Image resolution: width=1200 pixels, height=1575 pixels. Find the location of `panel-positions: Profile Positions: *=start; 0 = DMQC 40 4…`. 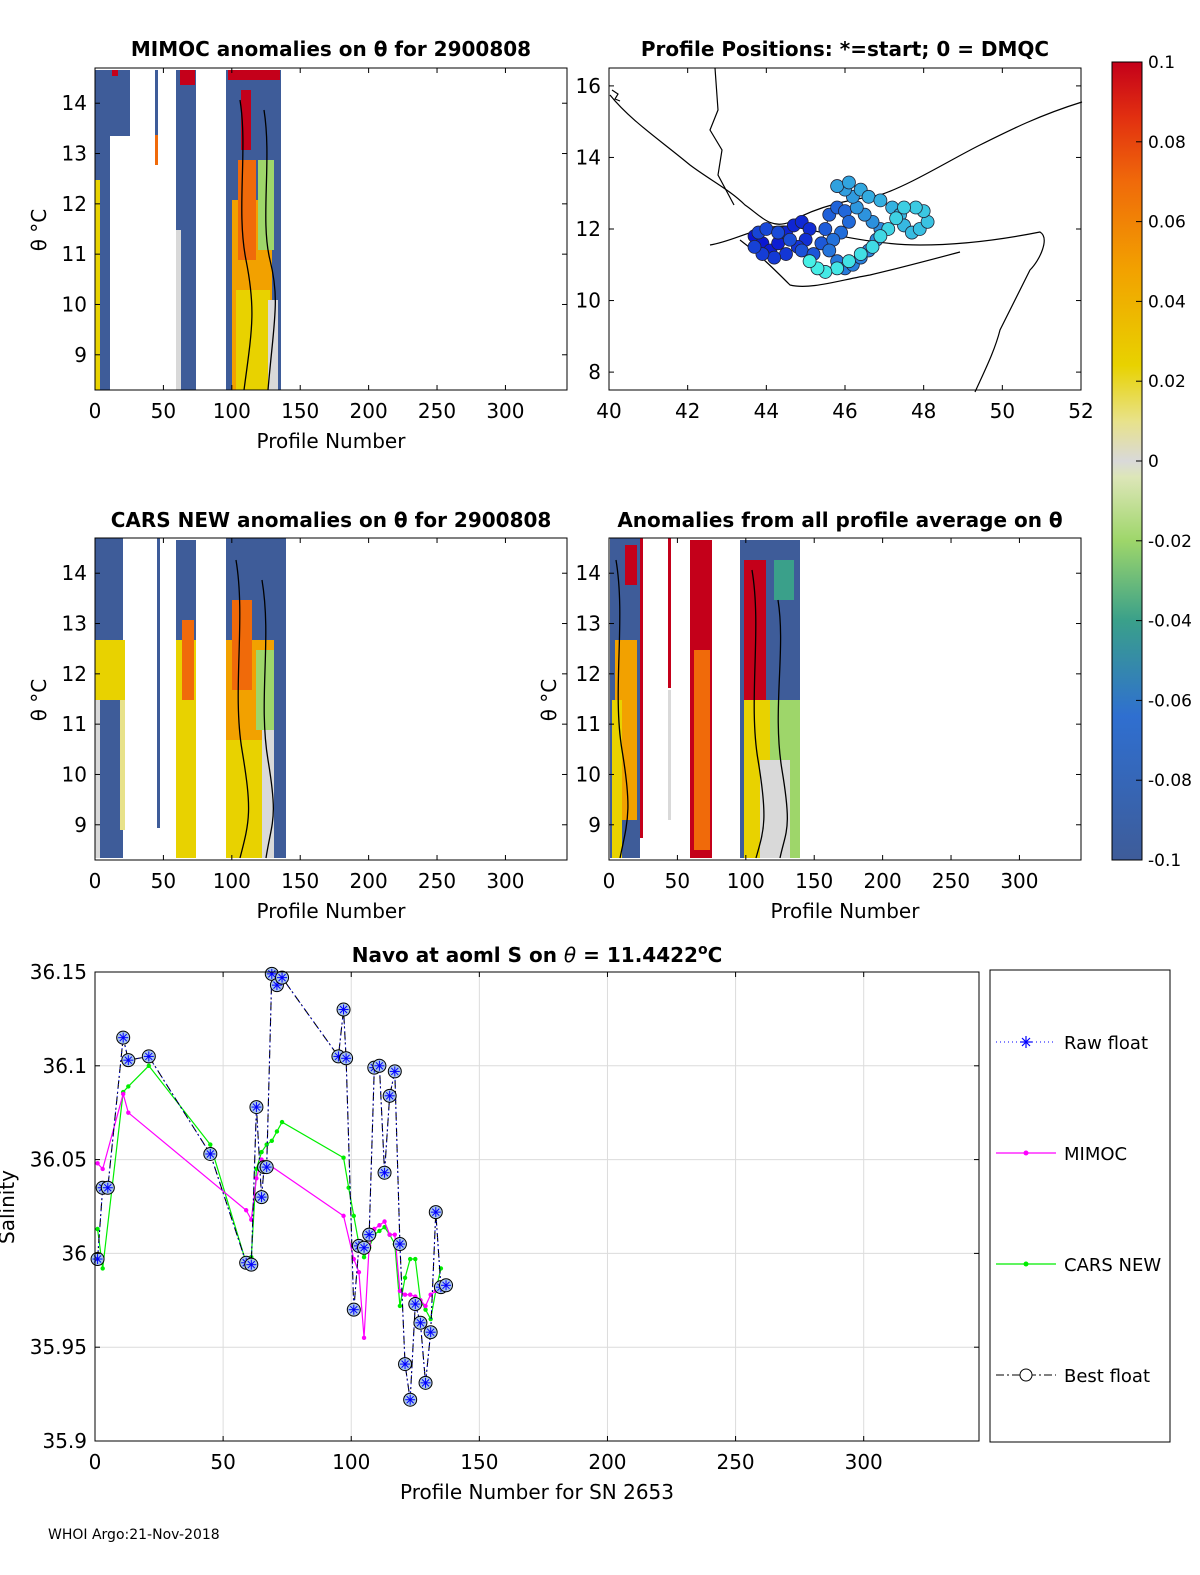

panel-positions: Profile Positions: *=start; 0 = DMQC 40 4… is located at coordinates (835, 230).